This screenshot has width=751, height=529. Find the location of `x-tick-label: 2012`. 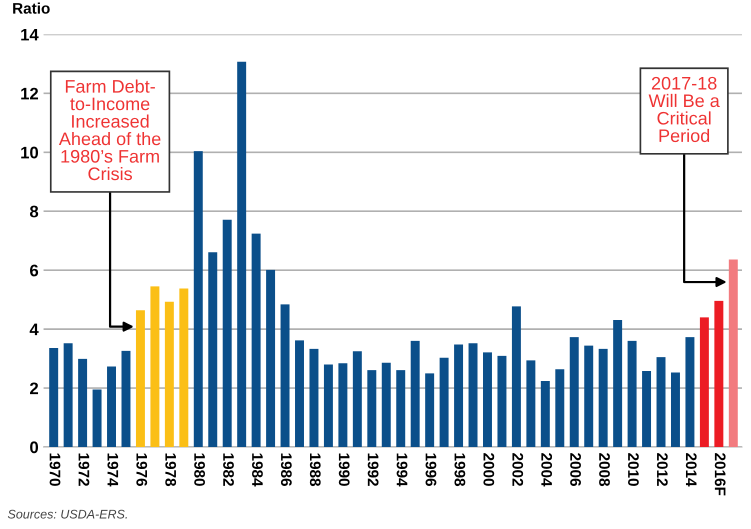

x-tick-label: 2012 is located at coordinates (662, 469).